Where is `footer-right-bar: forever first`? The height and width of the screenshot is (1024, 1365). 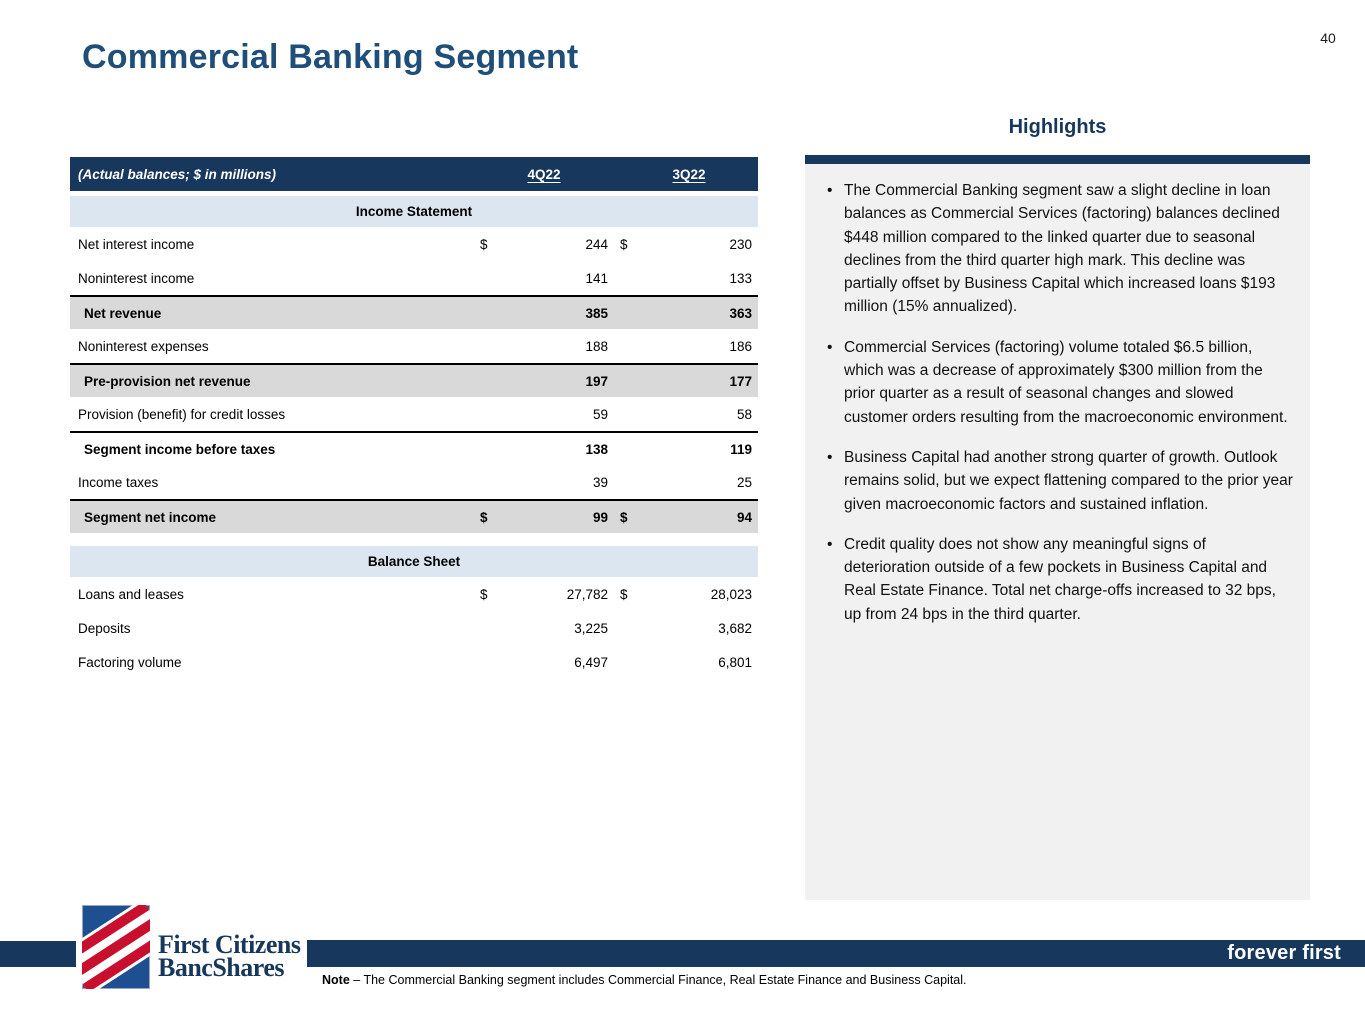
footer-right-bar: forever first is located at coordinates (836, 953).